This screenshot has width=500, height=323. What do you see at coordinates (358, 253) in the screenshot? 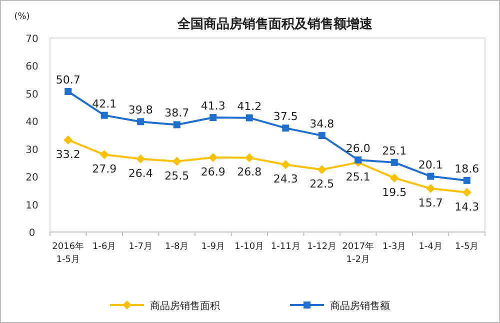
I see `x-tick-label: 2017年 1-2月` at bounding box center [358, 253].